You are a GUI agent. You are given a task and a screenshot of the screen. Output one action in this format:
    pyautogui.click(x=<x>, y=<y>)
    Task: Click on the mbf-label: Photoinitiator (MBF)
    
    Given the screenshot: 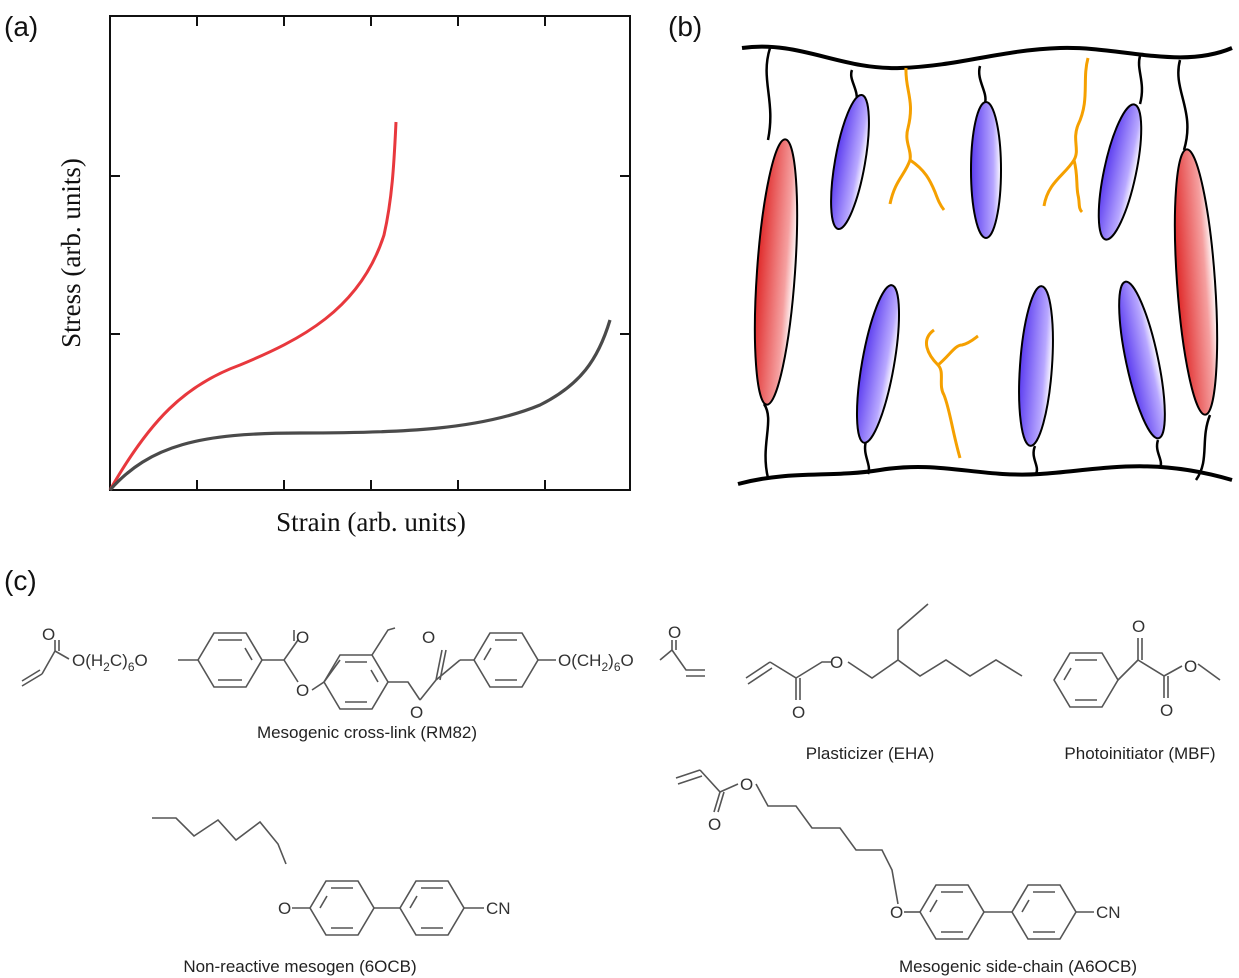 What is the action you would take?
    pyautogui.click(x=1139, y=753)
    